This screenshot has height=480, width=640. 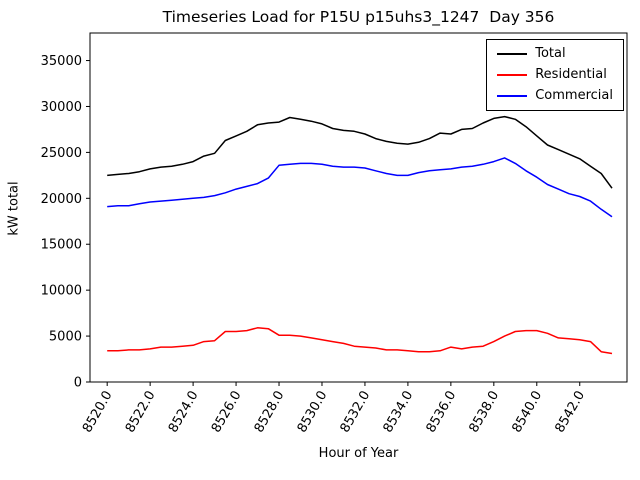 What do you see at coordinates (313, 412) in the screenshot?
I see `x-tick-label: 8530.0` at bounding box center [313, 412].